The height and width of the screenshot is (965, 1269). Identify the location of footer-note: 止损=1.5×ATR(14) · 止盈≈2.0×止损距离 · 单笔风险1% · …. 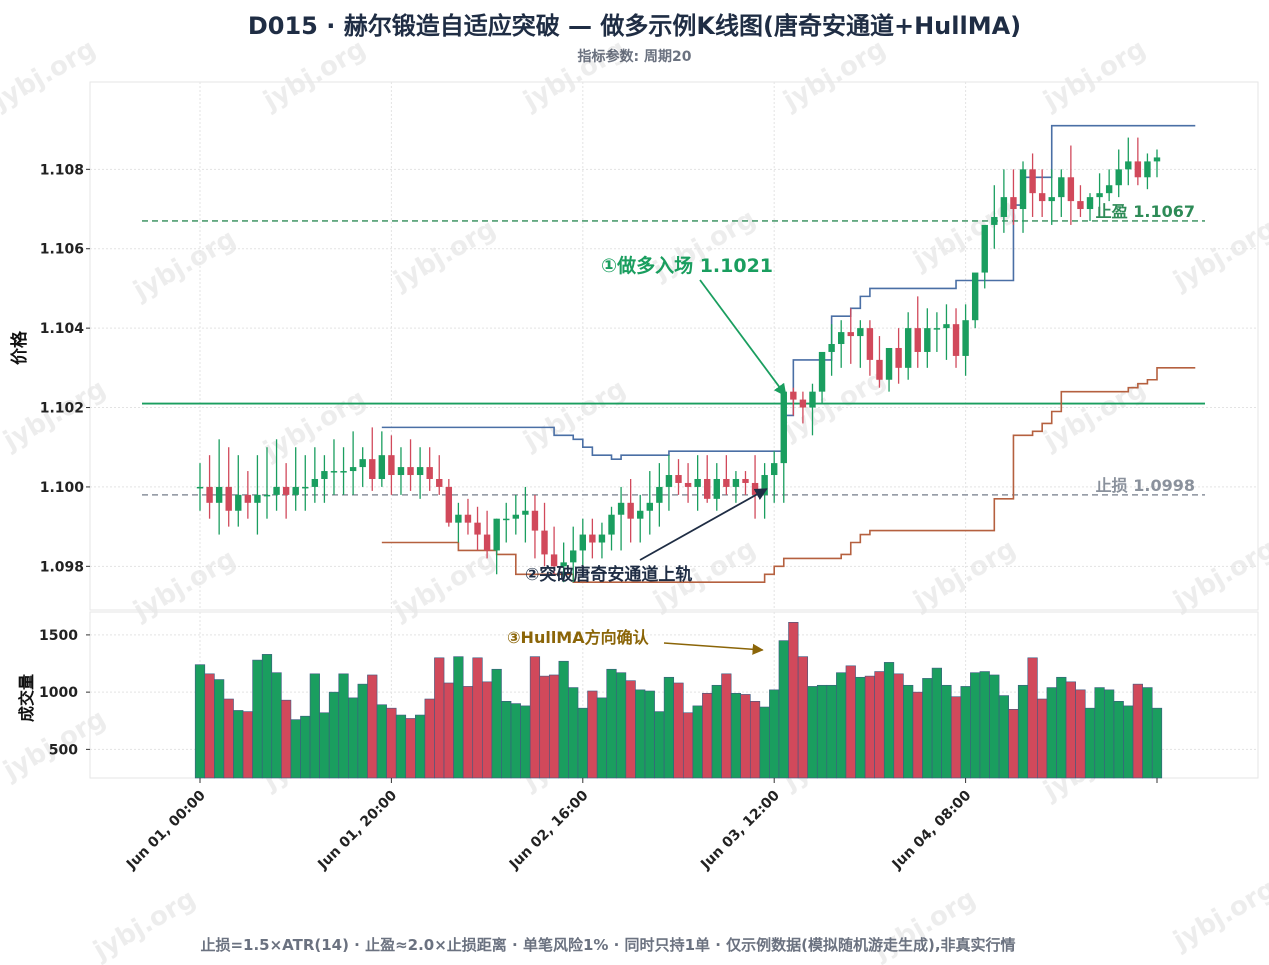
(608, 945).